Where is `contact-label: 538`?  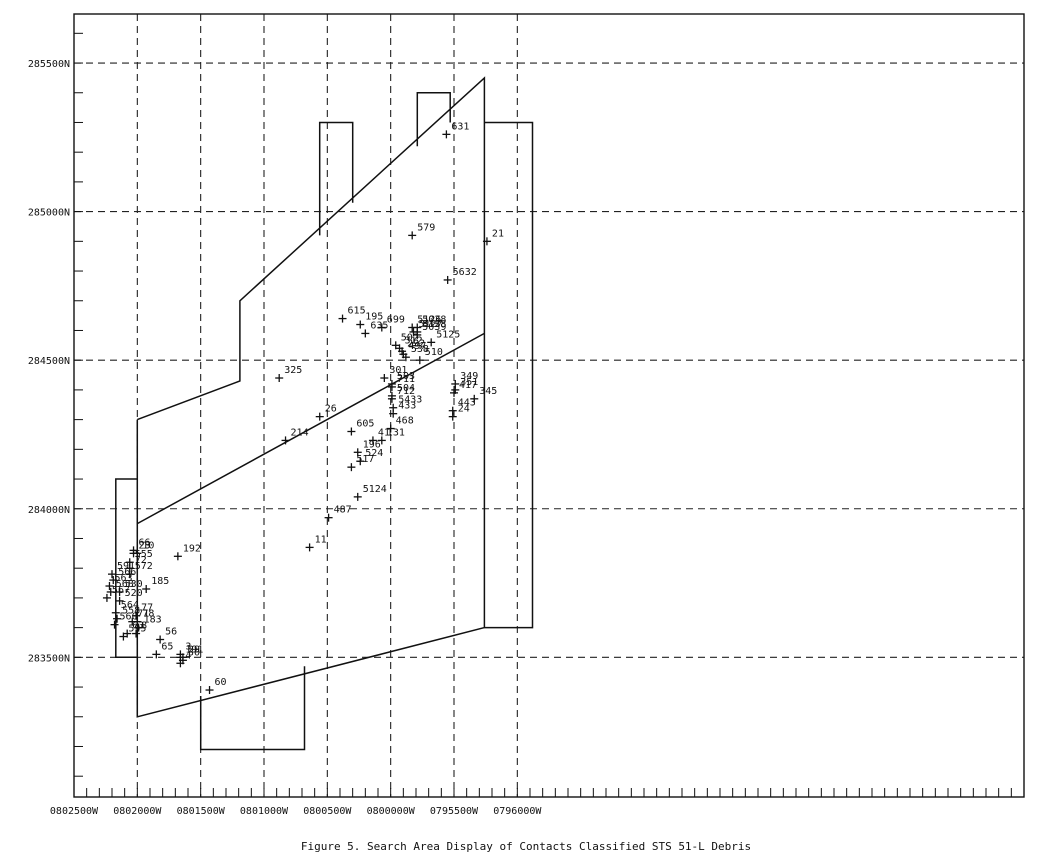 contact-label: 538 is located at coordinates (420, 349).